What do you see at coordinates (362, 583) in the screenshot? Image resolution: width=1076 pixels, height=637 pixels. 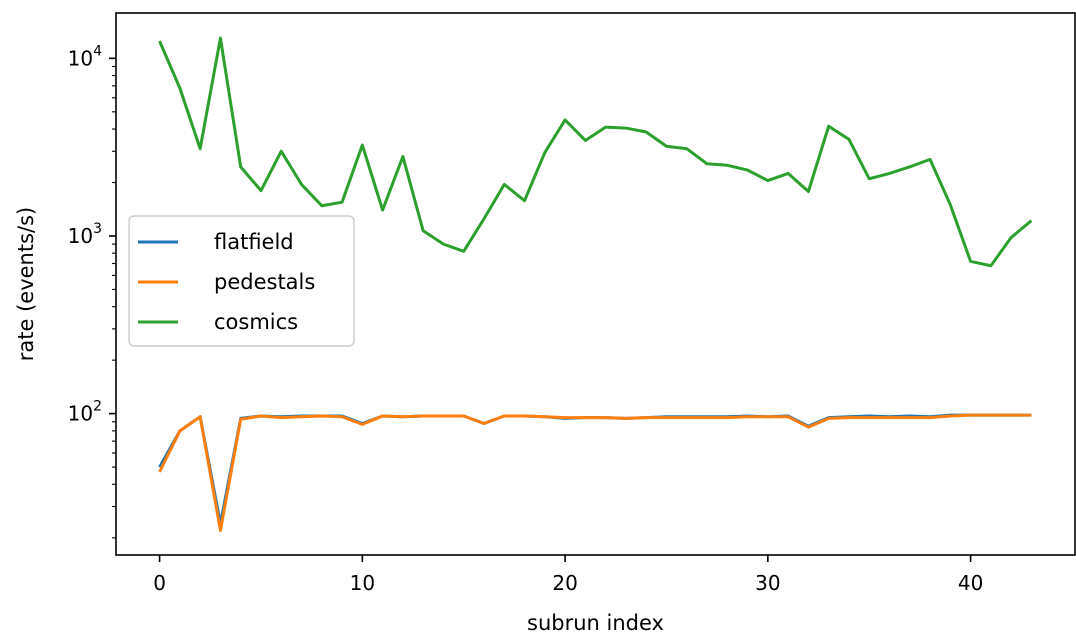 I see `x-tick-label: 10` at bounding box center [362, 583].